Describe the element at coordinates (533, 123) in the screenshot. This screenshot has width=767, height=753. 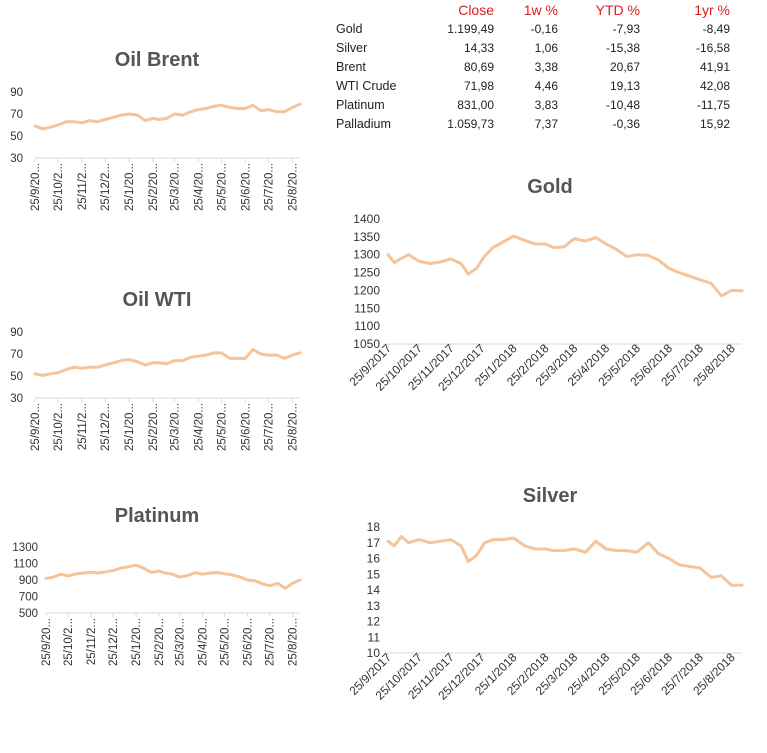
I see `table-row: Palladium 1.059,73 7,37 -0,36 15,92` at that location.